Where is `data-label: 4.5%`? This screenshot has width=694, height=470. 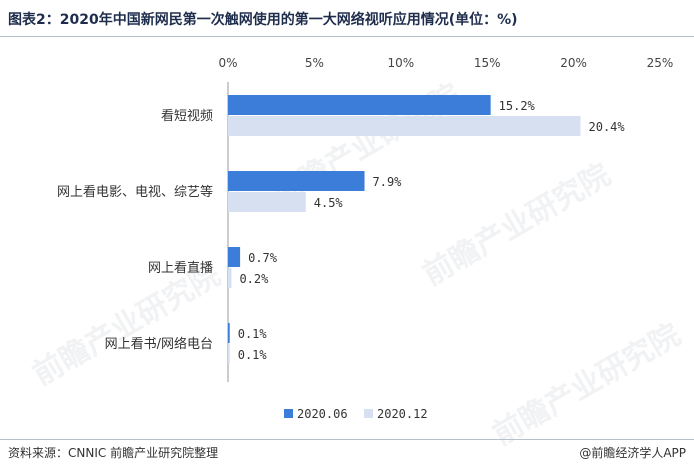
data-label: 4.5% is located at coordinates (329, 203).